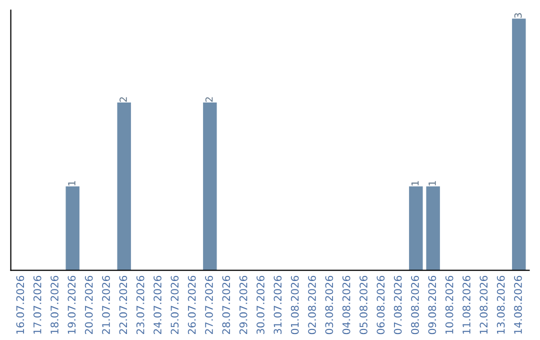  Describe the element at coordinates (432, 305) in the screenshot. I see `x-tick-label: 09.08.2026` at that location.